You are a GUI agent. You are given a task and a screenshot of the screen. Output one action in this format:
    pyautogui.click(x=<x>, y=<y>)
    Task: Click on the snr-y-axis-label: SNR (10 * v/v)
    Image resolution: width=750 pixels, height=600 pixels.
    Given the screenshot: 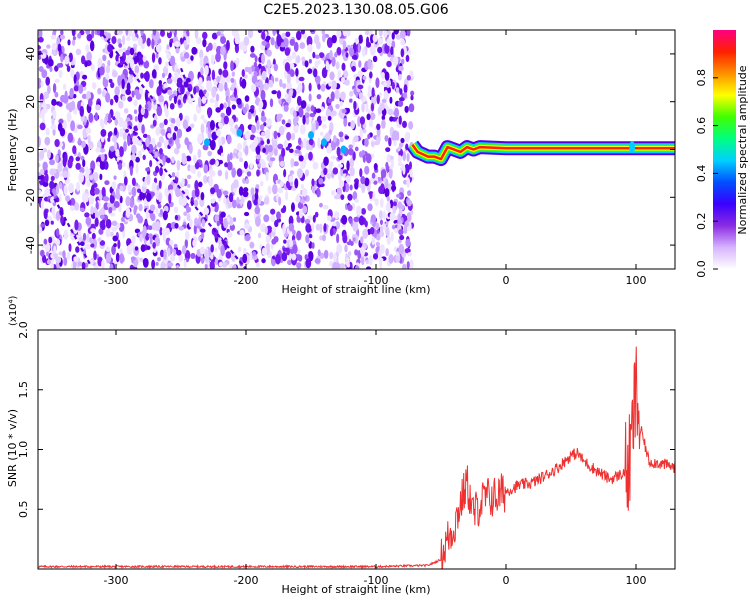 What is the action you would take?
    pyautogui.click(x=12, y=448)
    